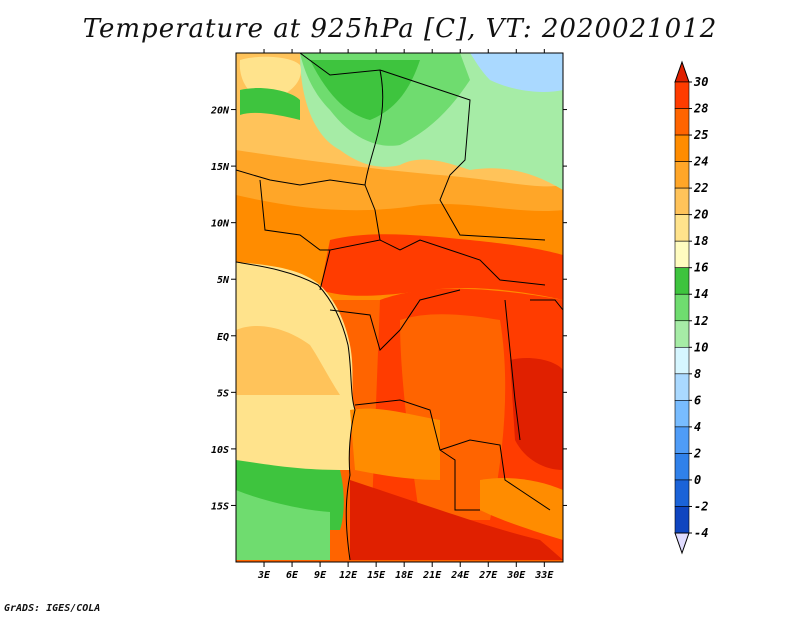  What do you see at coordinates (432, 575) in the screenshot?
I see `lon-tick-label: 21E` at bounding box center [432, 575].